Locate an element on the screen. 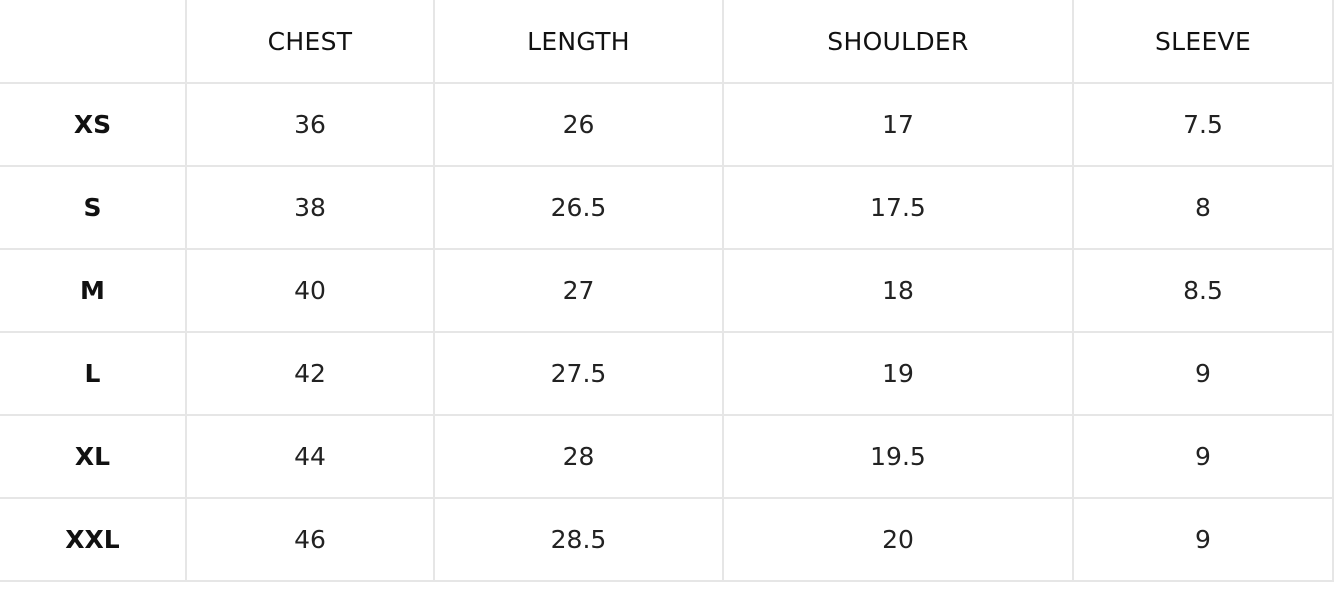  header-row: CHEST LENGTH SHOULDER SLEEVE is located at coordinates (667, 42).